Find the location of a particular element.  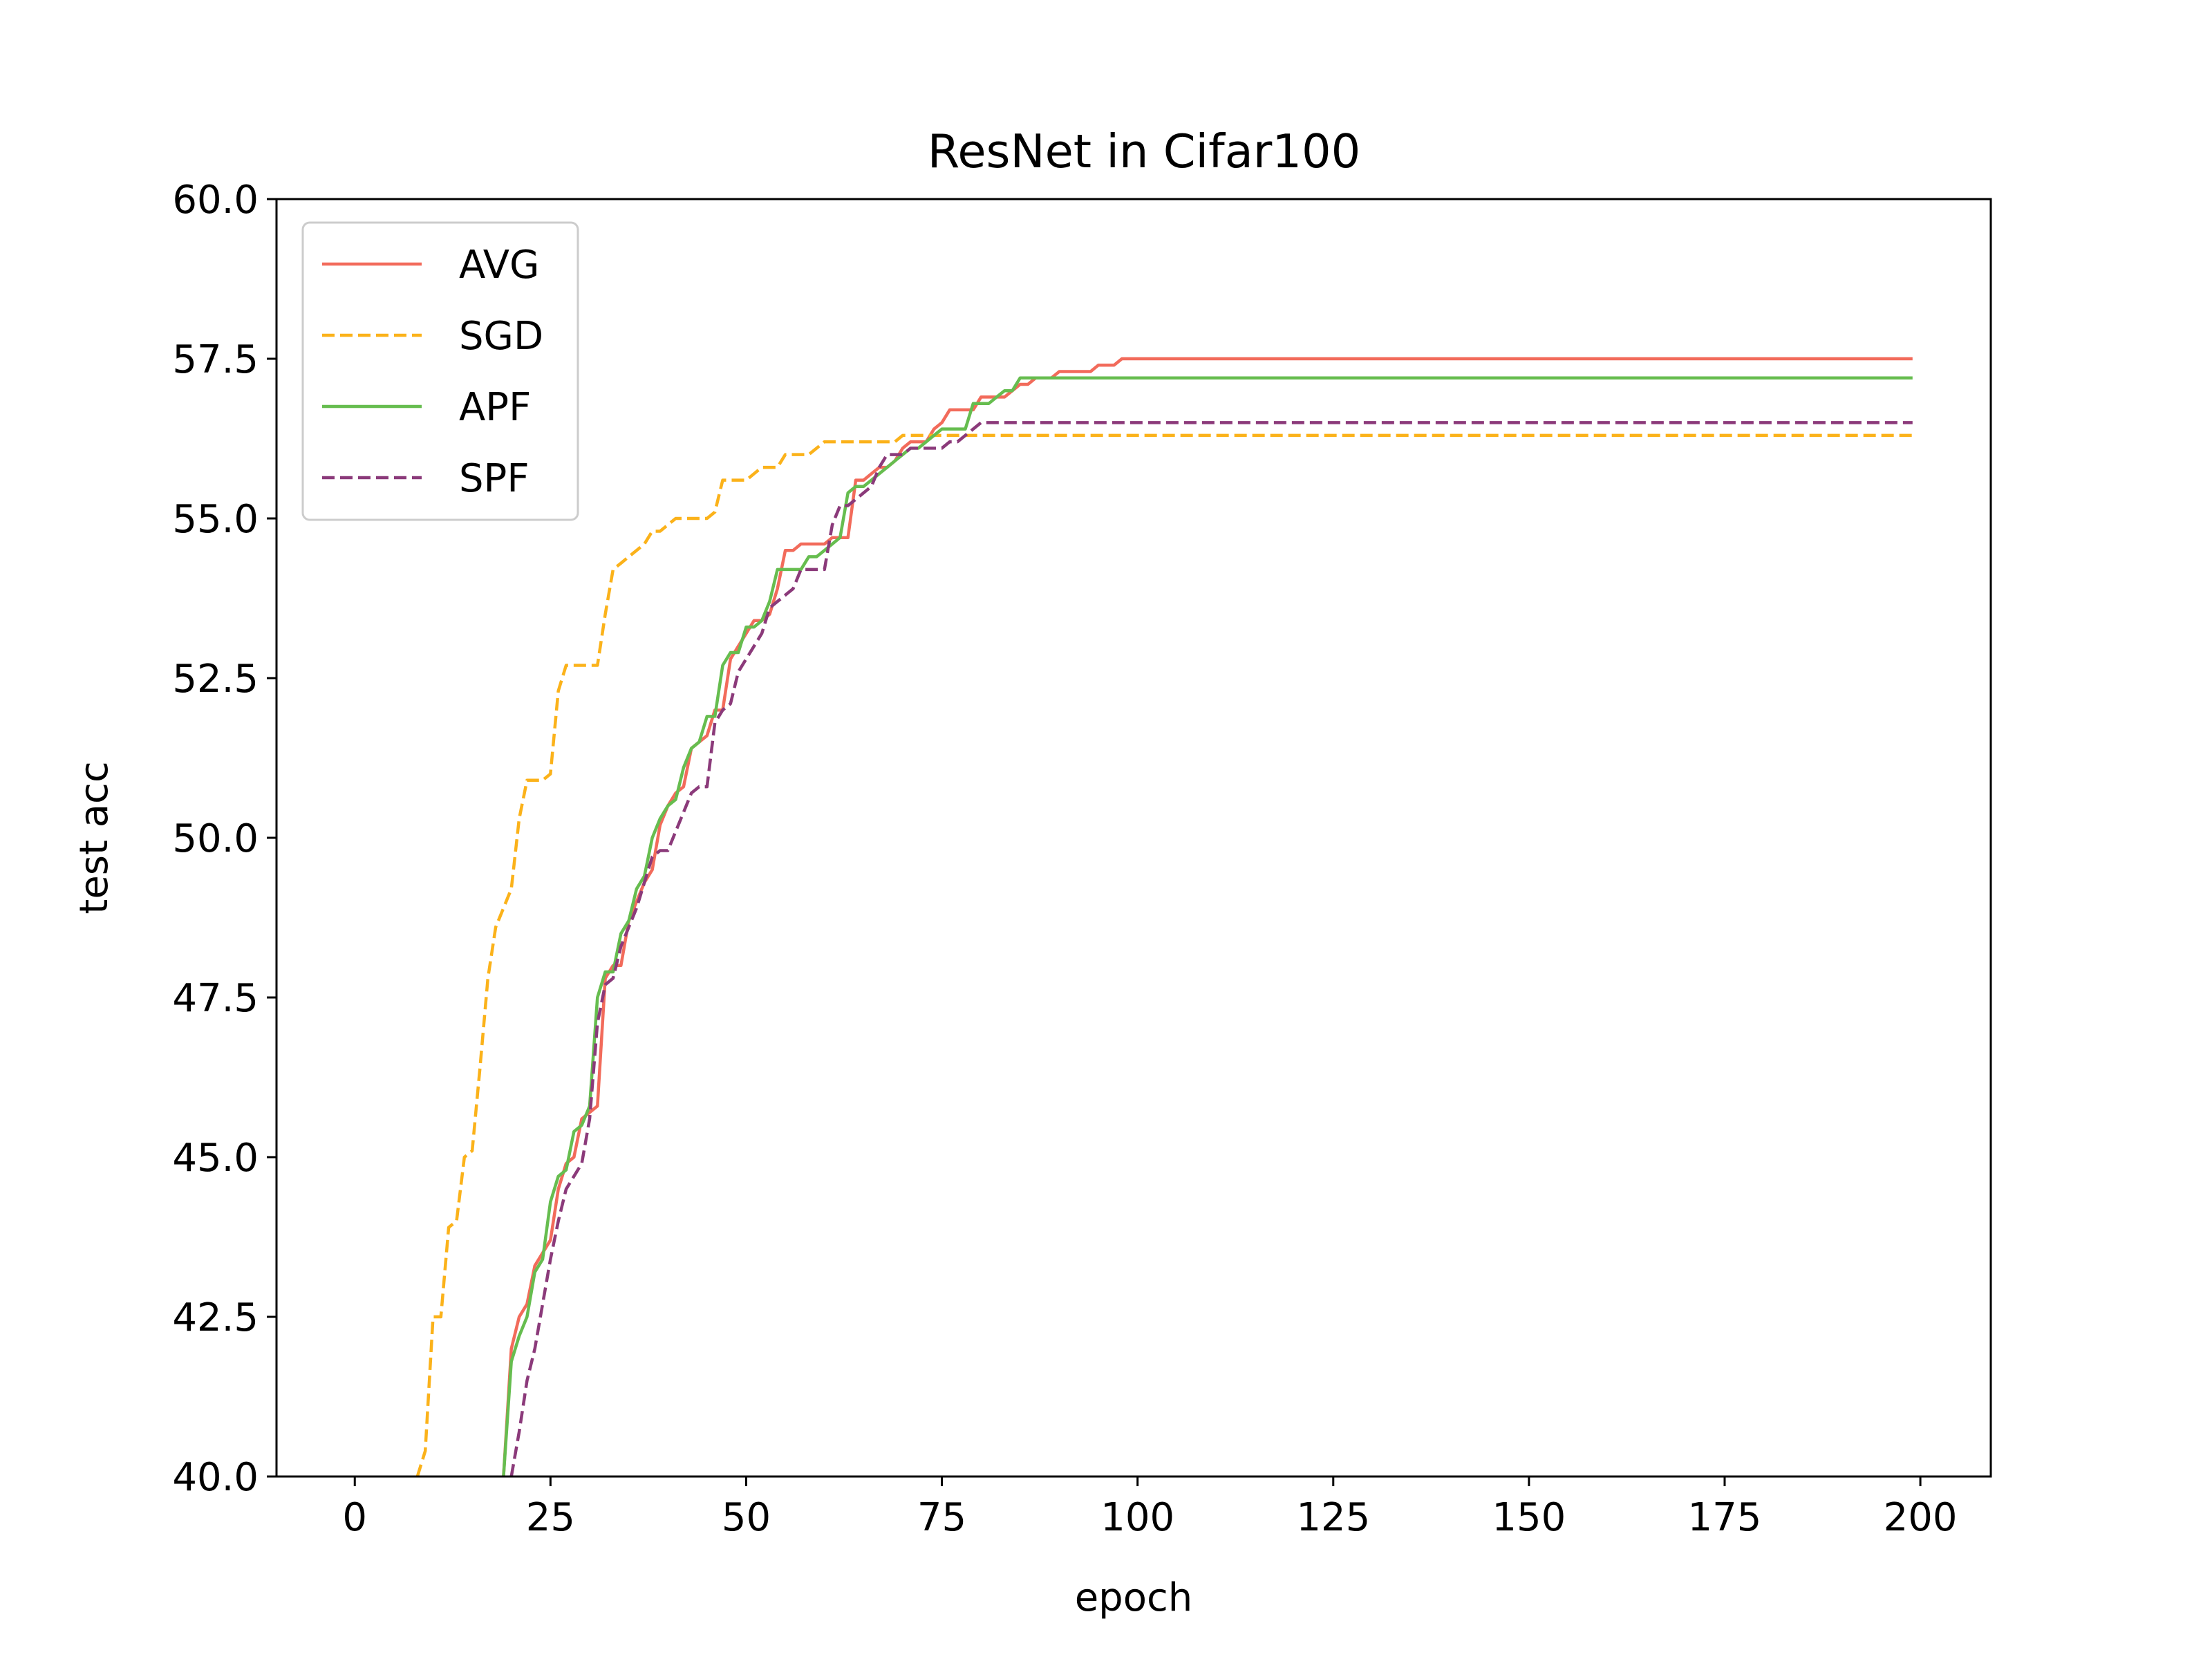

x-tick-label: 200 is located at coordinates (1921, 1517).